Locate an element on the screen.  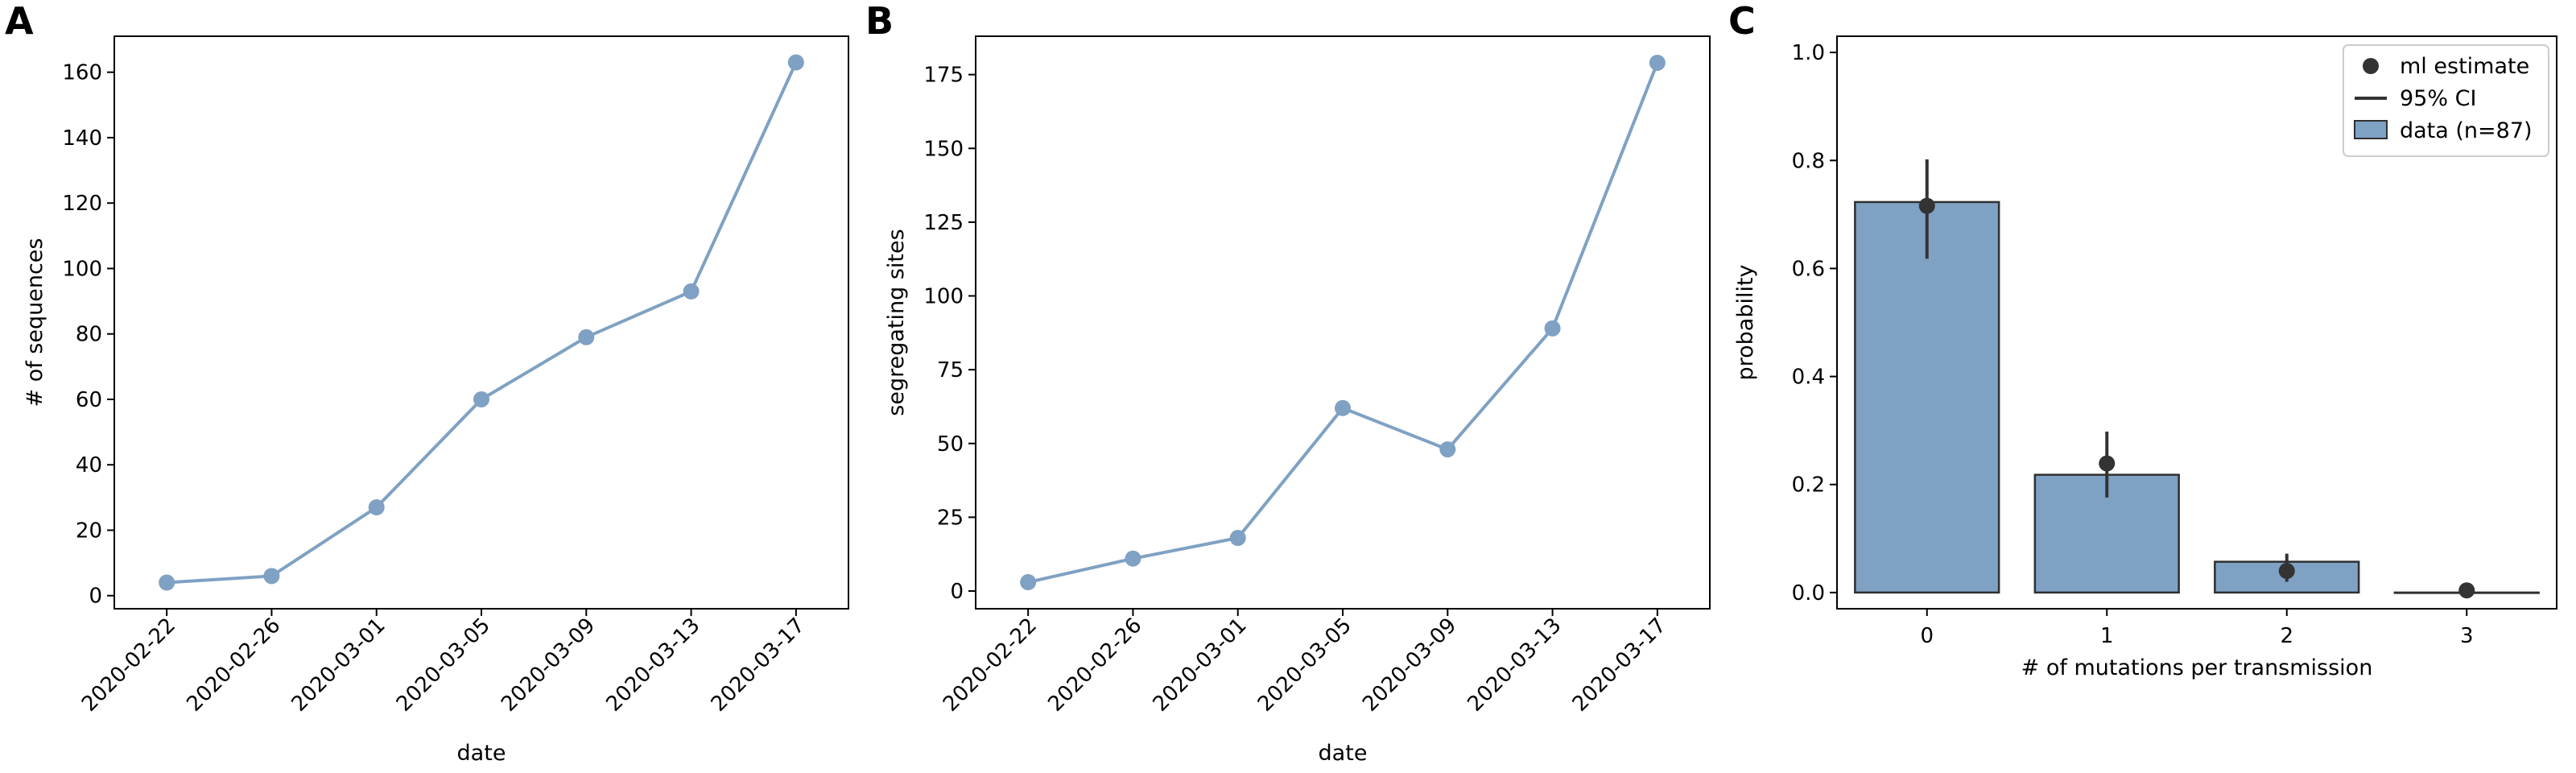
y-axis-label: probability is located at coordinates (1745, 322).